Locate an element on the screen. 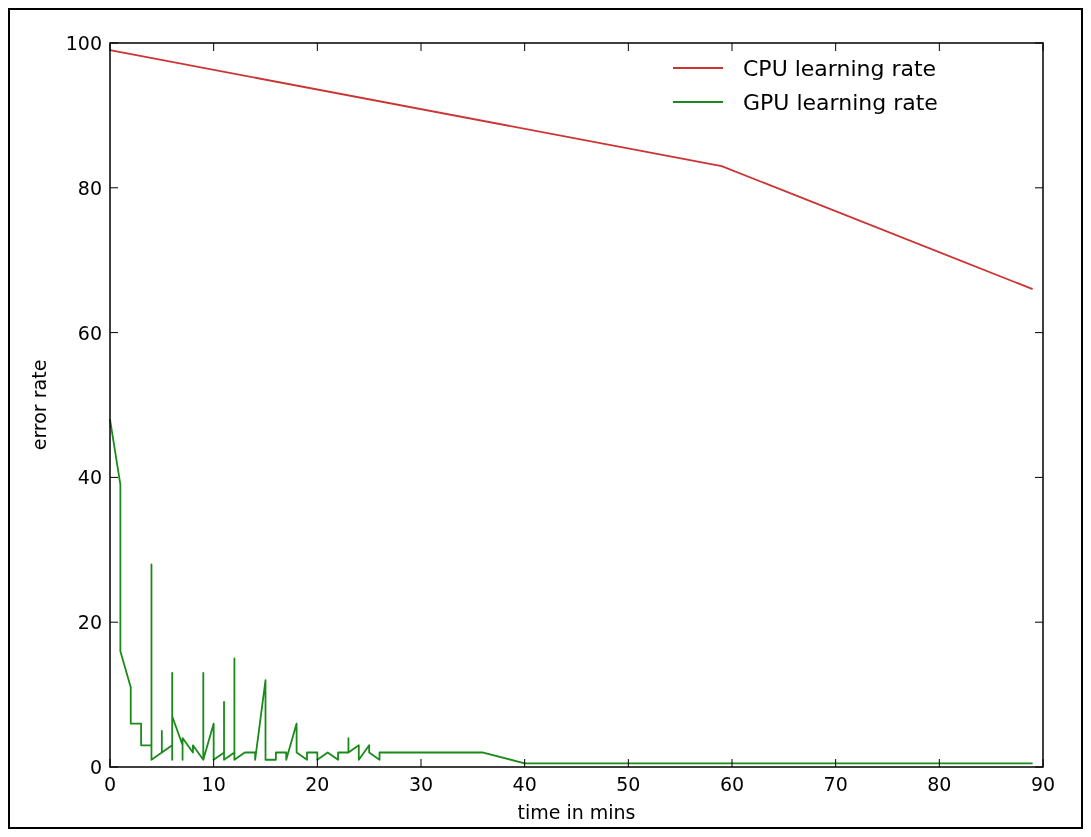 The image size is (1091, 837). x-axis-title: time in mins is located at coordinates (576, 812).